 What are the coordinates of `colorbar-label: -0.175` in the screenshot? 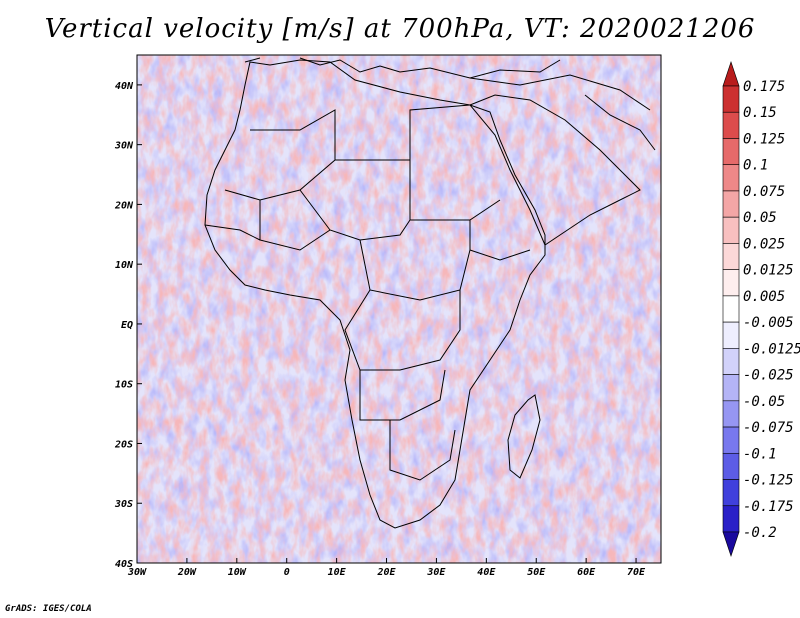 It's located at (768, 507).